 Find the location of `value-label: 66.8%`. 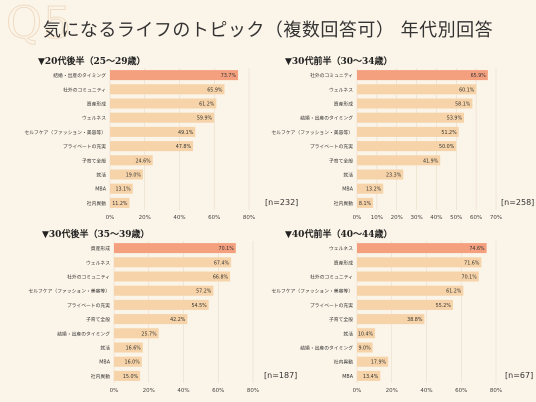

value-label: 66.8% is located at coordinates (221, 278).